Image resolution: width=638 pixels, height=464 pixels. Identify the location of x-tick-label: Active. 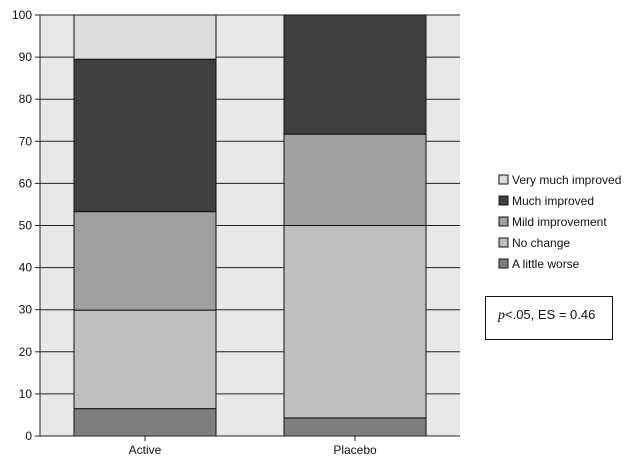
(145, 450).